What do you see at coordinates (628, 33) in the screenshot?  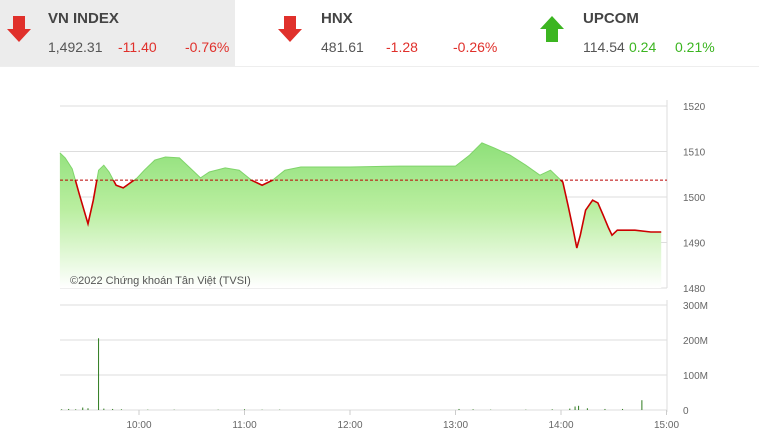 I see `ticker-upcom: UPCOM 114.54 0.24 0.21%` at bounding box center [628, 33].